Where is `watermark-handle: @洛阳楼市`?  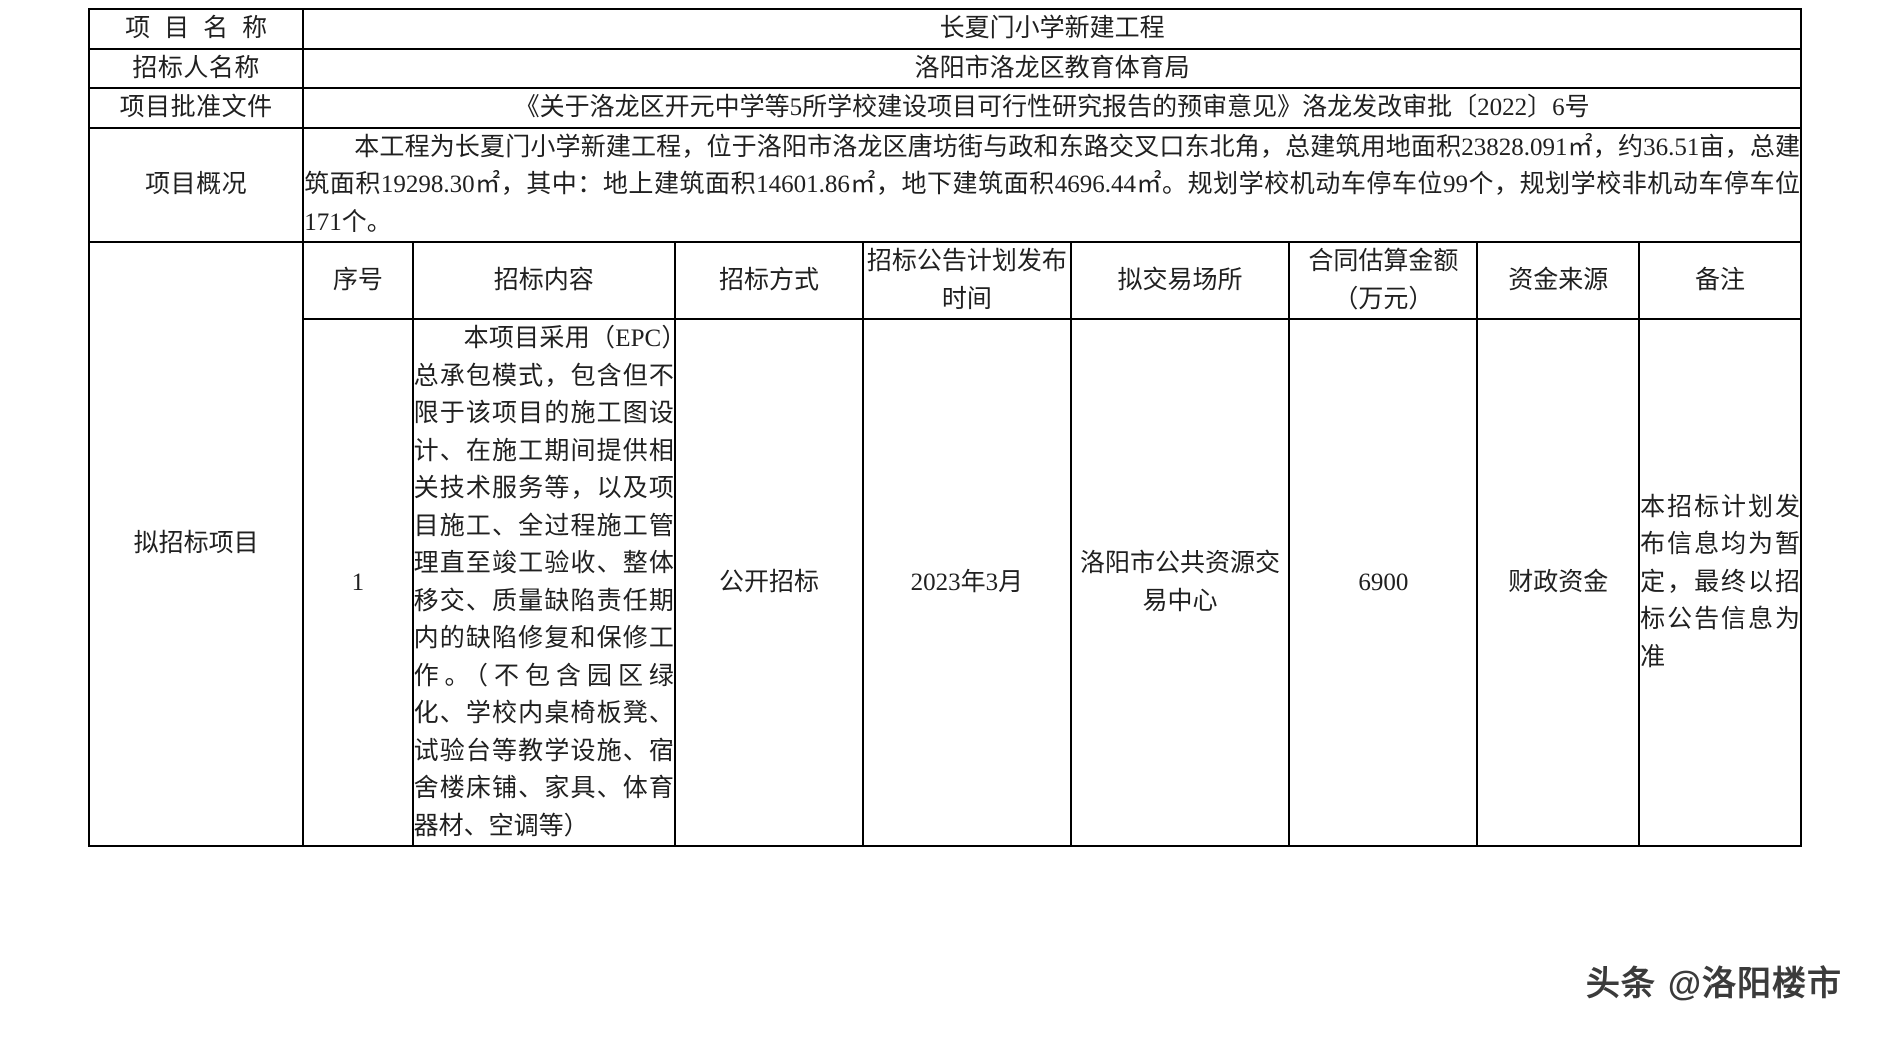
watermark-handle: @洛阳楼市 is located at coordinates (1754, 984).